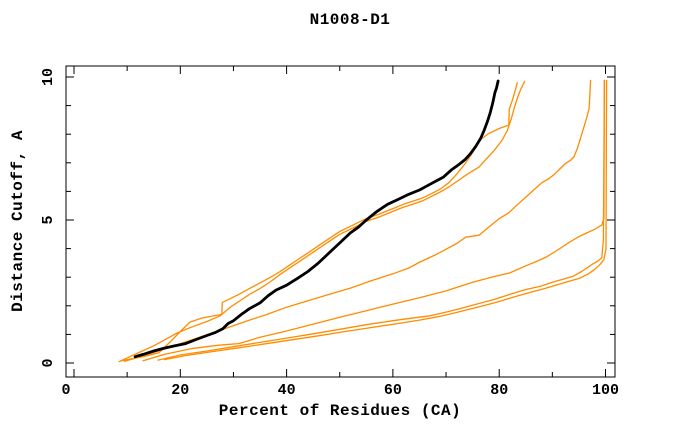 The image size is (680, 440). I want to click on x-tick-label: 40, so click(287, 390).